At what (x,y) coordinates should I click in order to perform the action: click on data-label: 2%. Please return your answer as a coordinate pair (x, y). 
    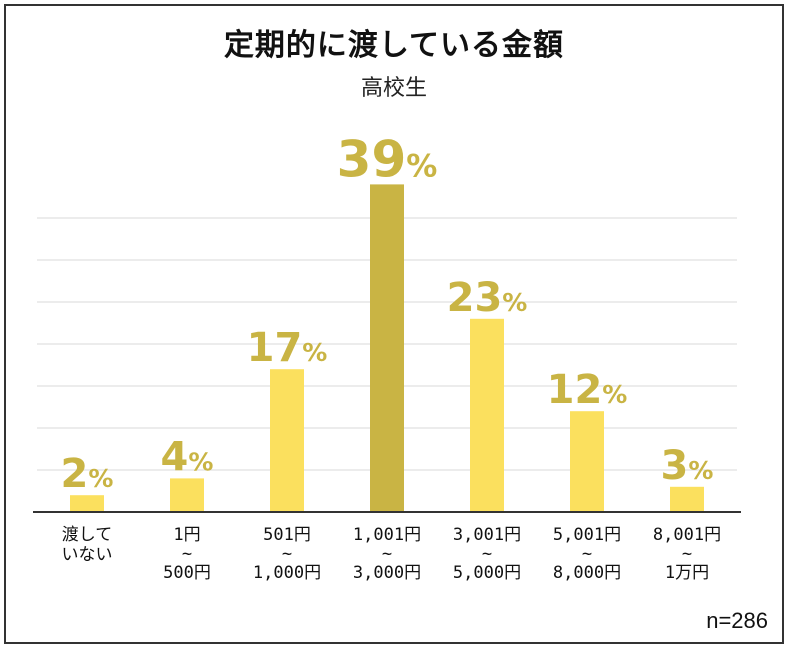
    Looking at the image, I should click on (87, 474).